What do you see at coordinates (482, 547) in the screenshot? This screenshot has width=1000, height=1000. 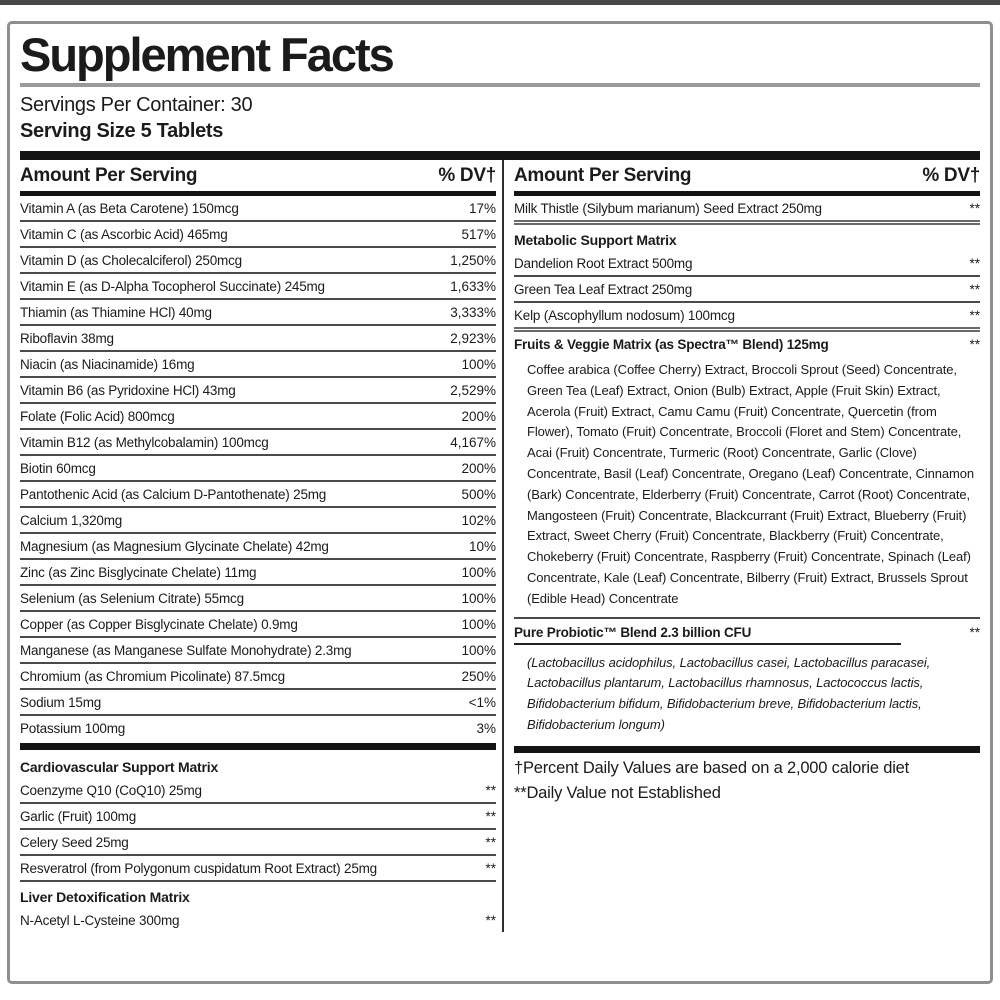 I see `daily-value: 10%` at bounding box center [482, 547].